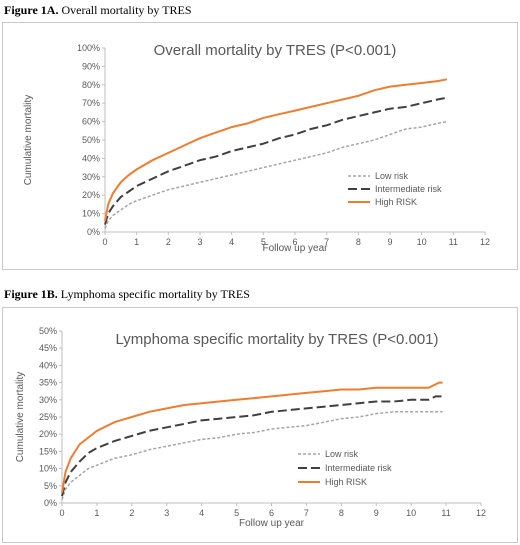 This screenshot has height=545, width=520. What do you see at coordinates (91, 66) in the screenshot?
I see `y-tick-label: 90%` at bounding box center [91, 66].